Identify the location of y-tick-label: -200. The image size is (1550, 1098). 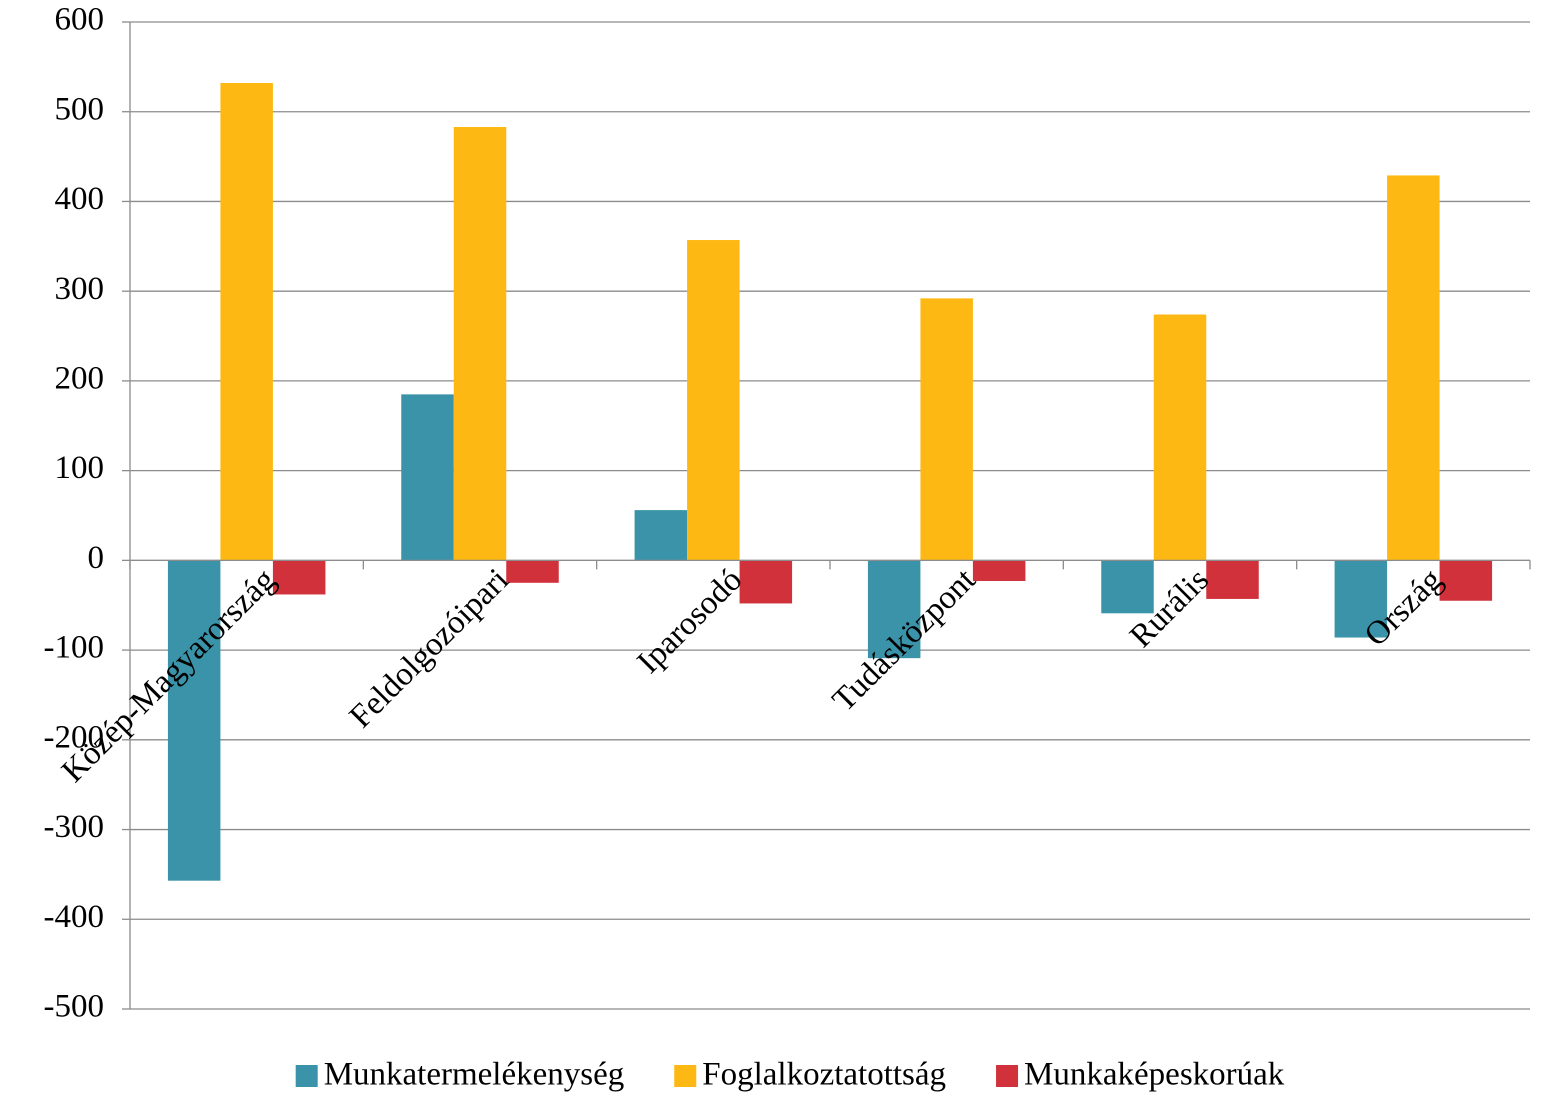
(74, 737).